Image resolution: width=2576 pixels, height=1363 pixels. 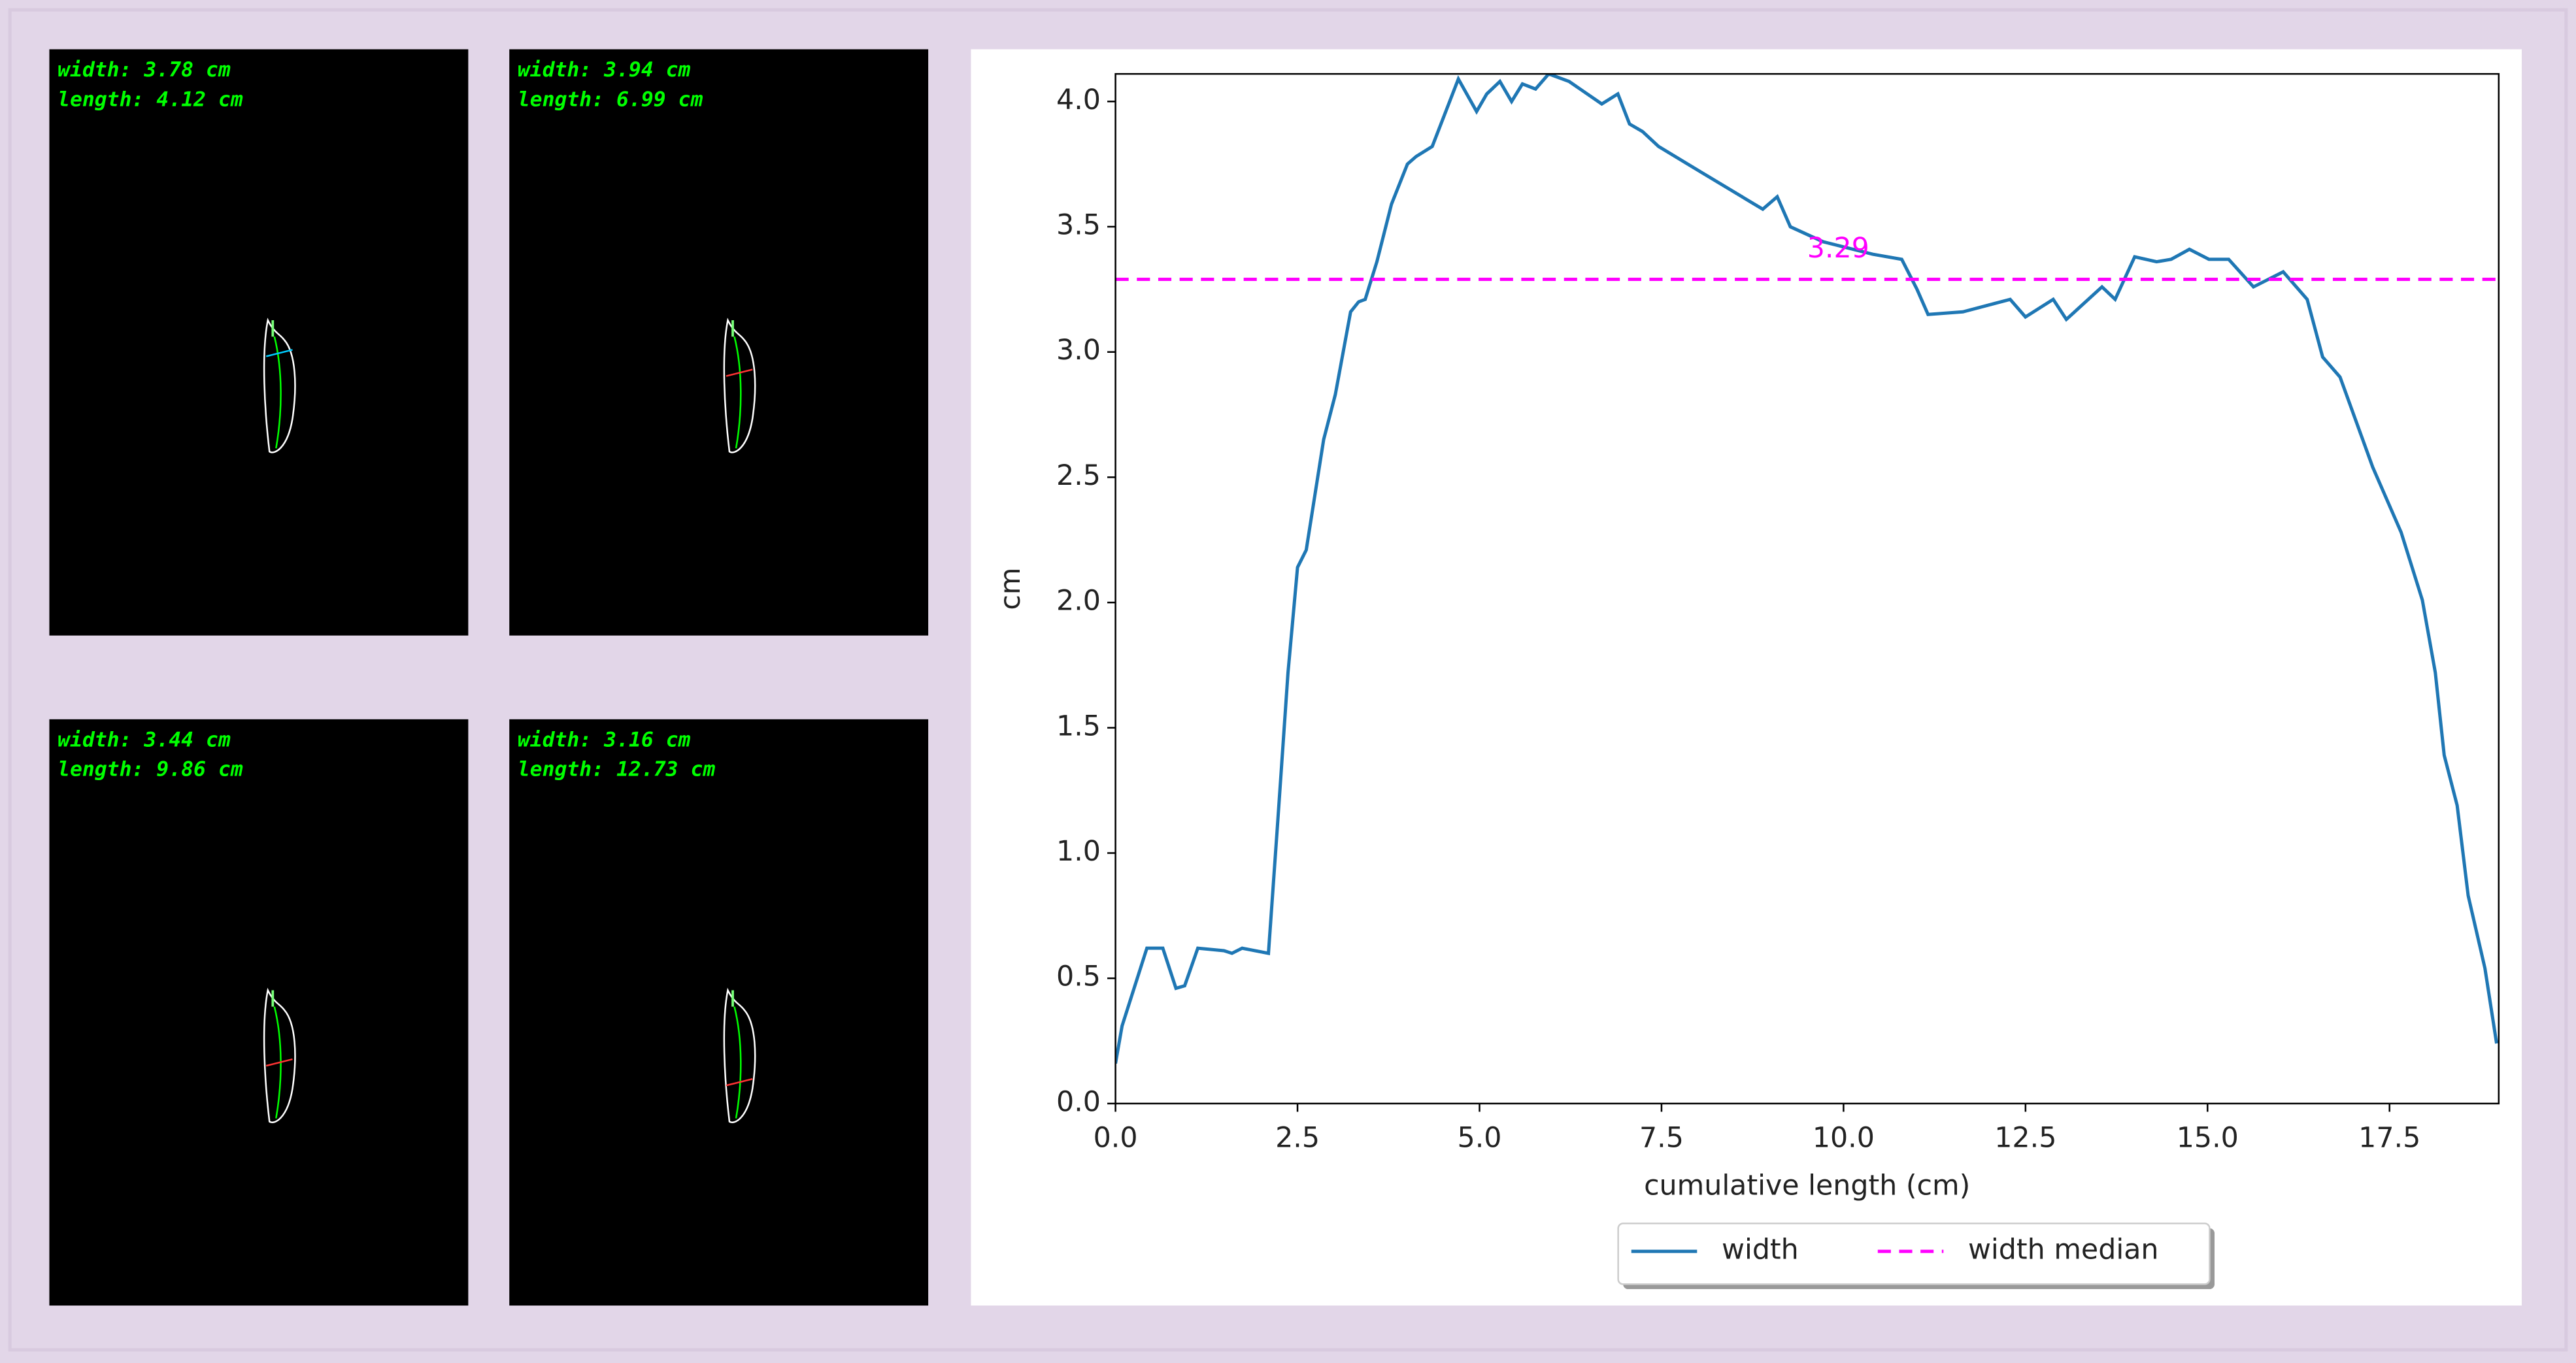 What do you see at coordinates (617, 769) in the screenshot?
I see `panel-length-text: length: 12.73 cm` at bounding box center [617, 769].